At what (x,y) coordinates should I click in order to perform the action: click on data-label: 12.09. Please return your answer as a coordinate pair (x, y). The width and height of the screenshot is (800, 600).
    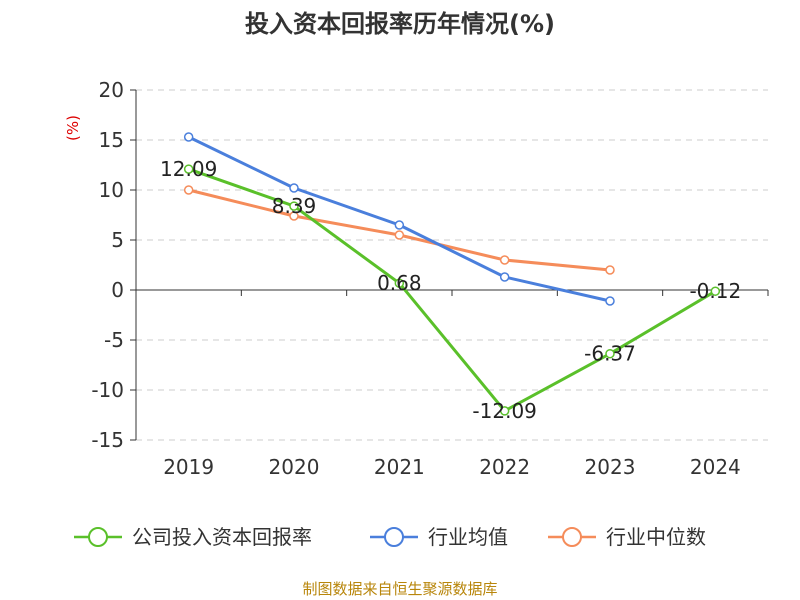
    Looking at the image, I should click on (188, 169).